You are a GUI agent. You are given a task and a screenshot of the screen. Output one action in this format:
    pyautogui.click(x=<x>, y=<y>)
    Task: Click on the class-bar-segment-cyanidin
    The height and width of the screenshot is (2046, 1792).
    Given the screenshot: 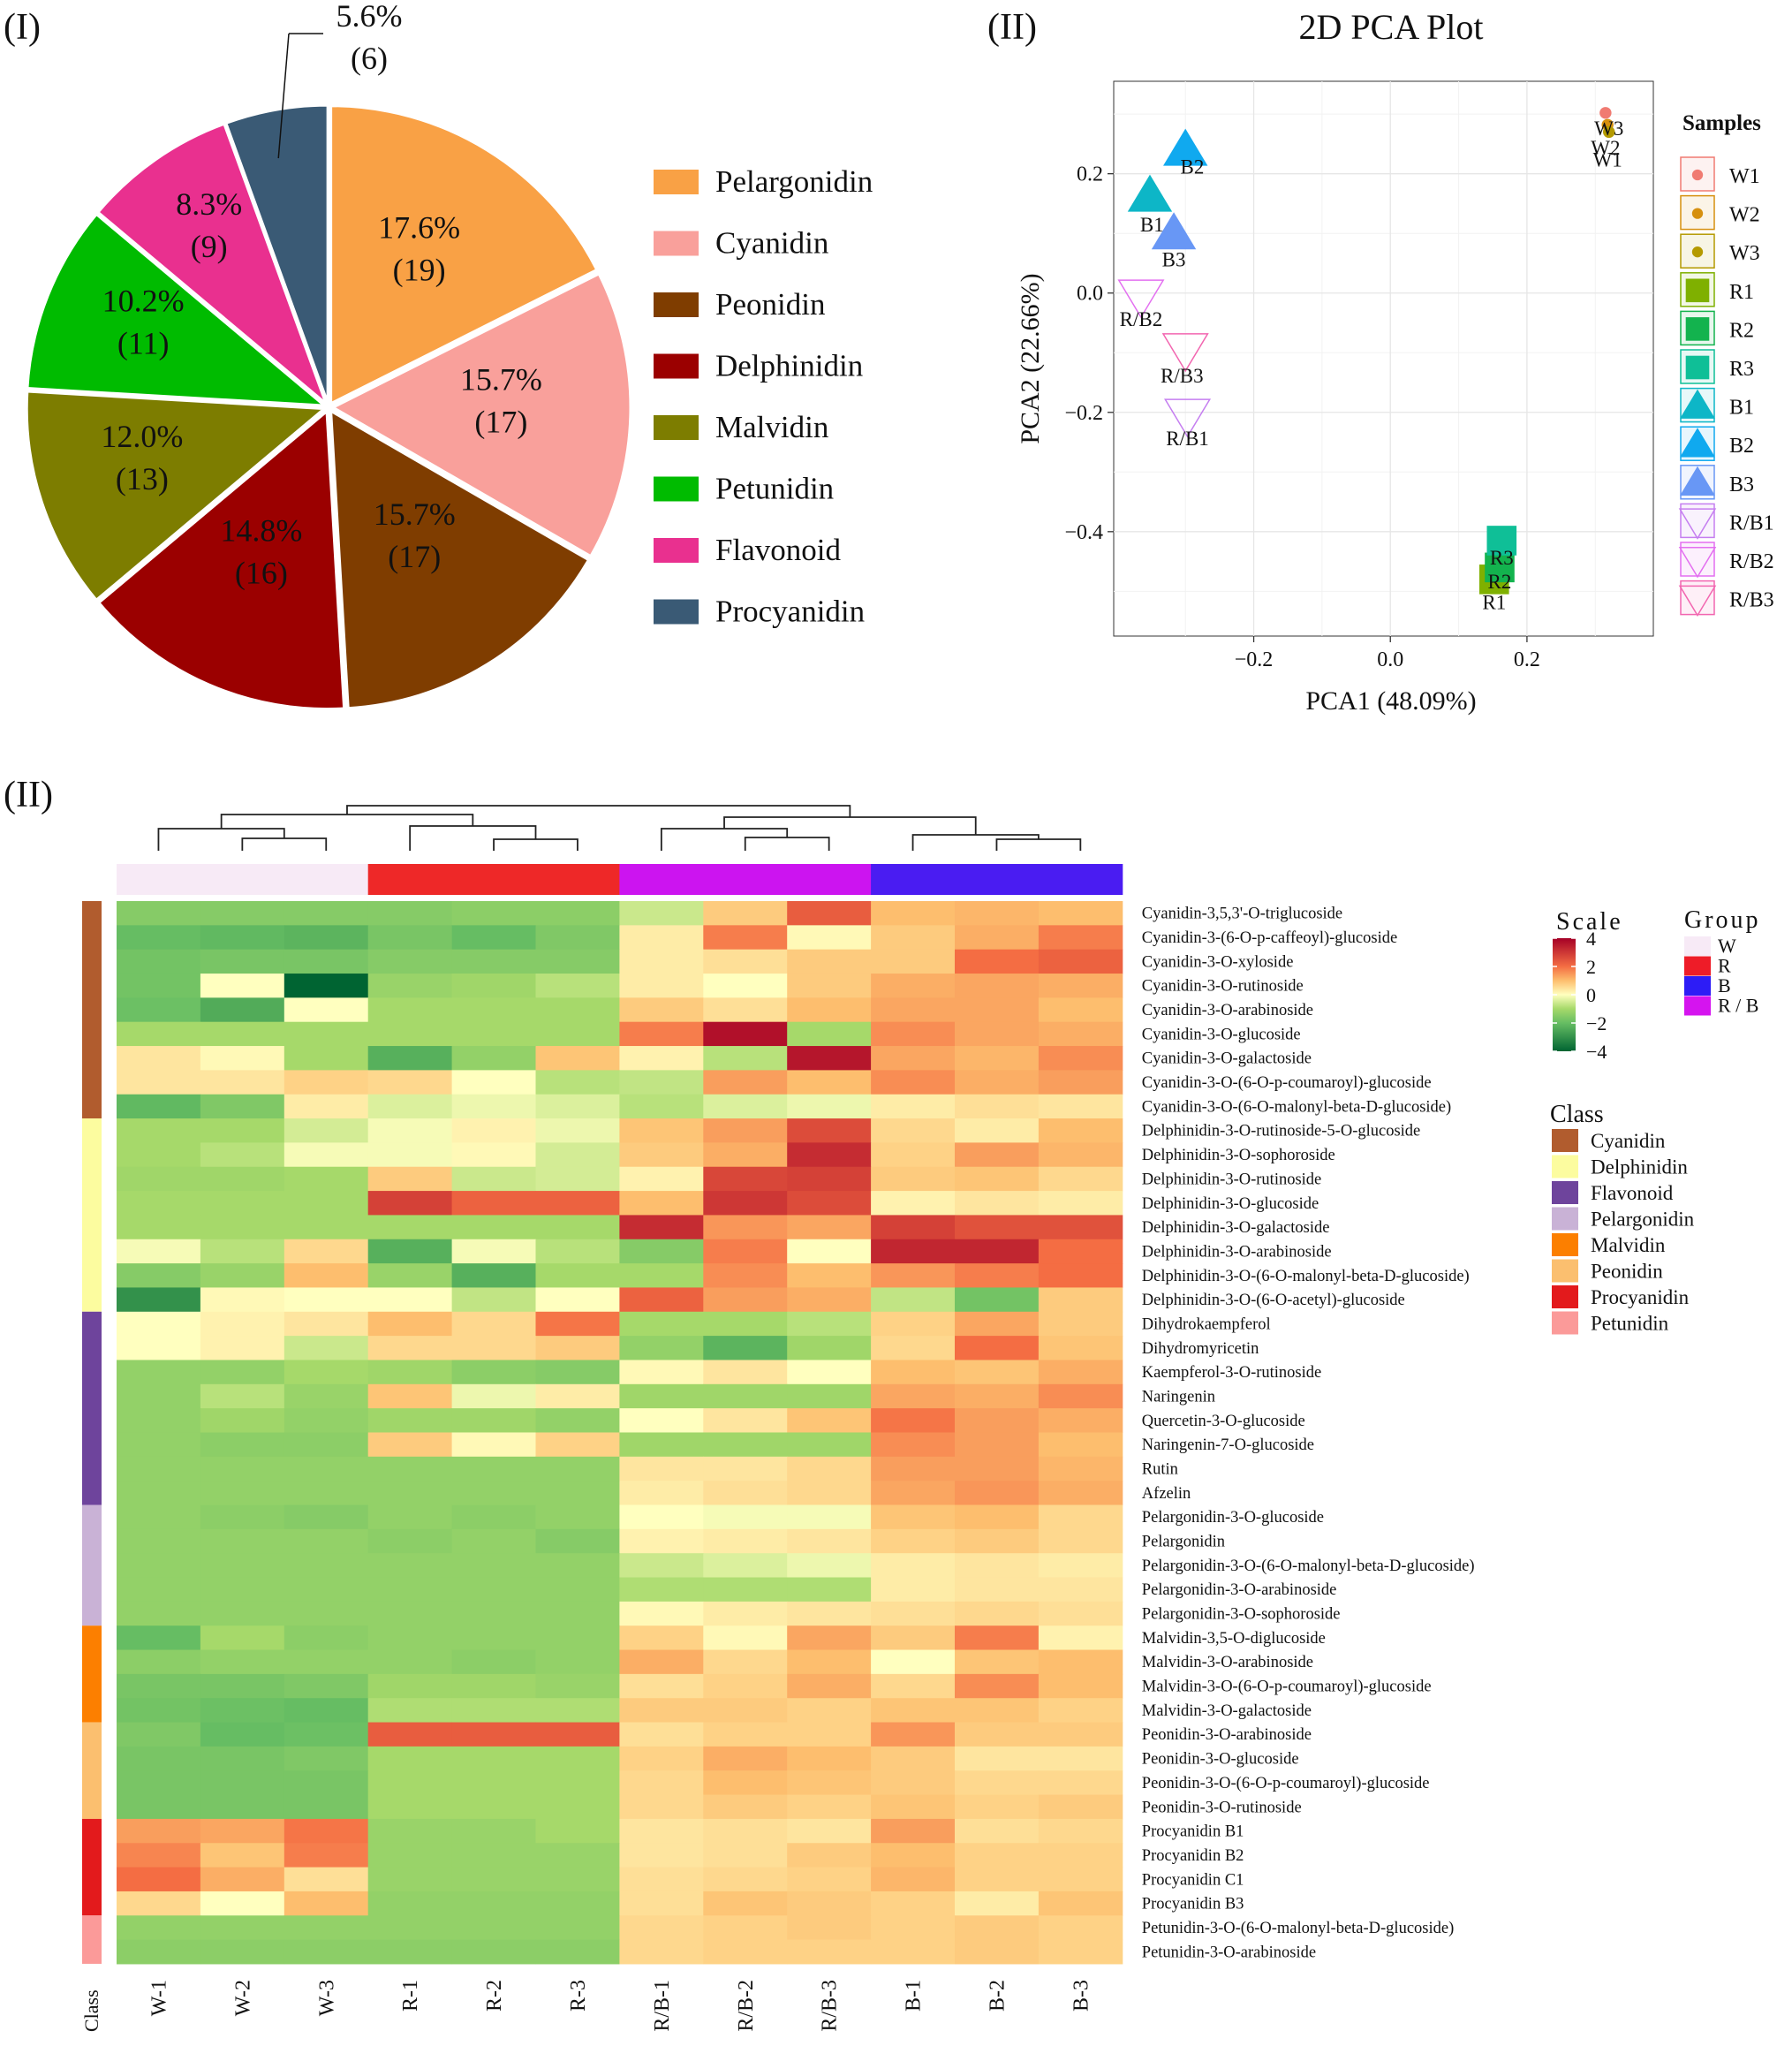 What is the action you would take?
    pyautogui.click(x=92, y=1010)
    